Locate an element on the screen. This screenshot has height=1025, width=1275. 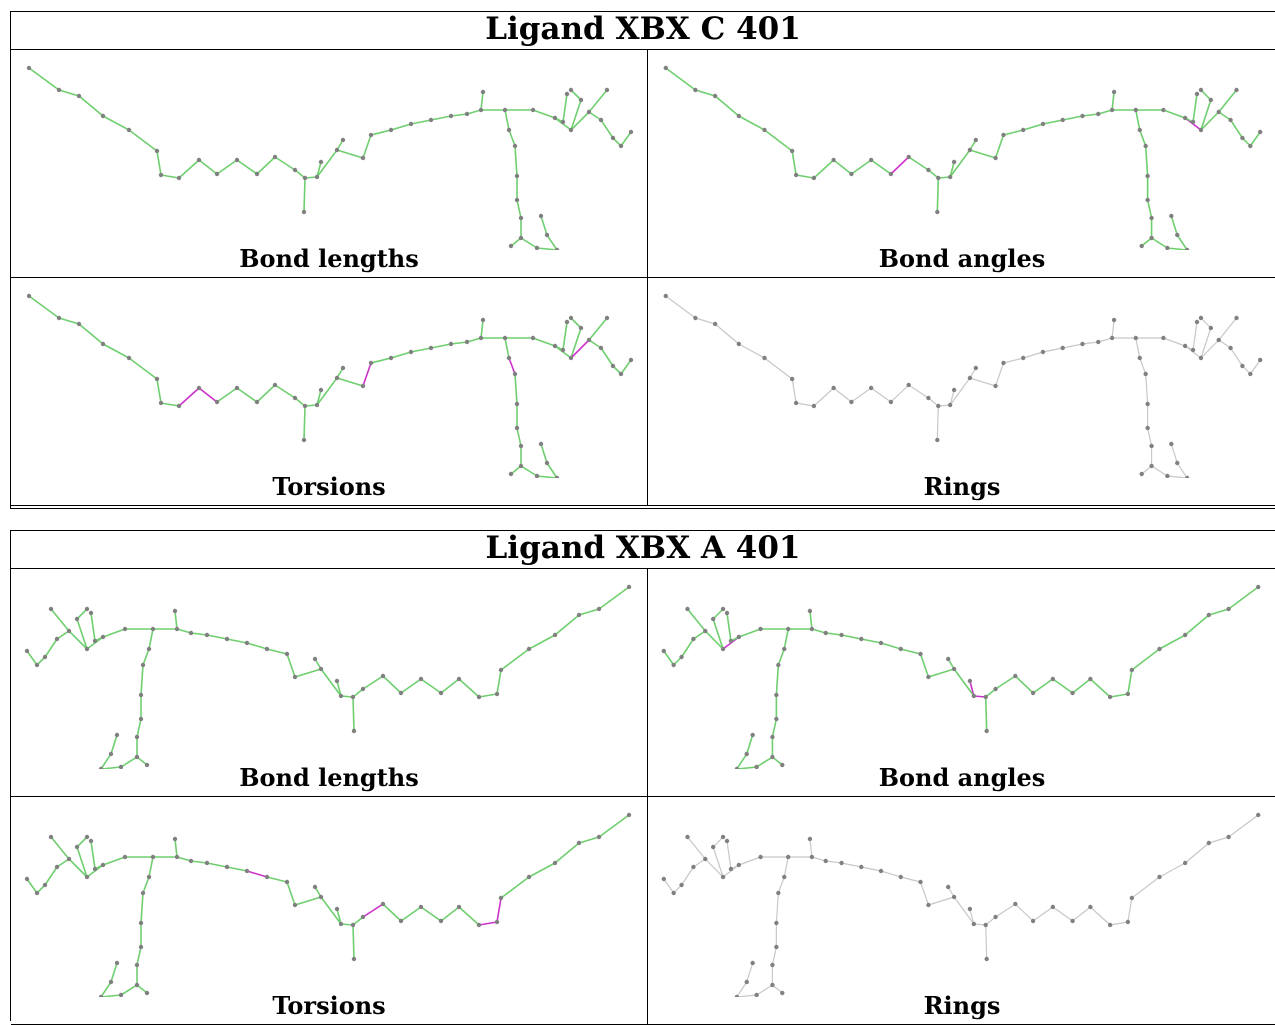
panel-rings: Rings is located at coordinates (961, 392).